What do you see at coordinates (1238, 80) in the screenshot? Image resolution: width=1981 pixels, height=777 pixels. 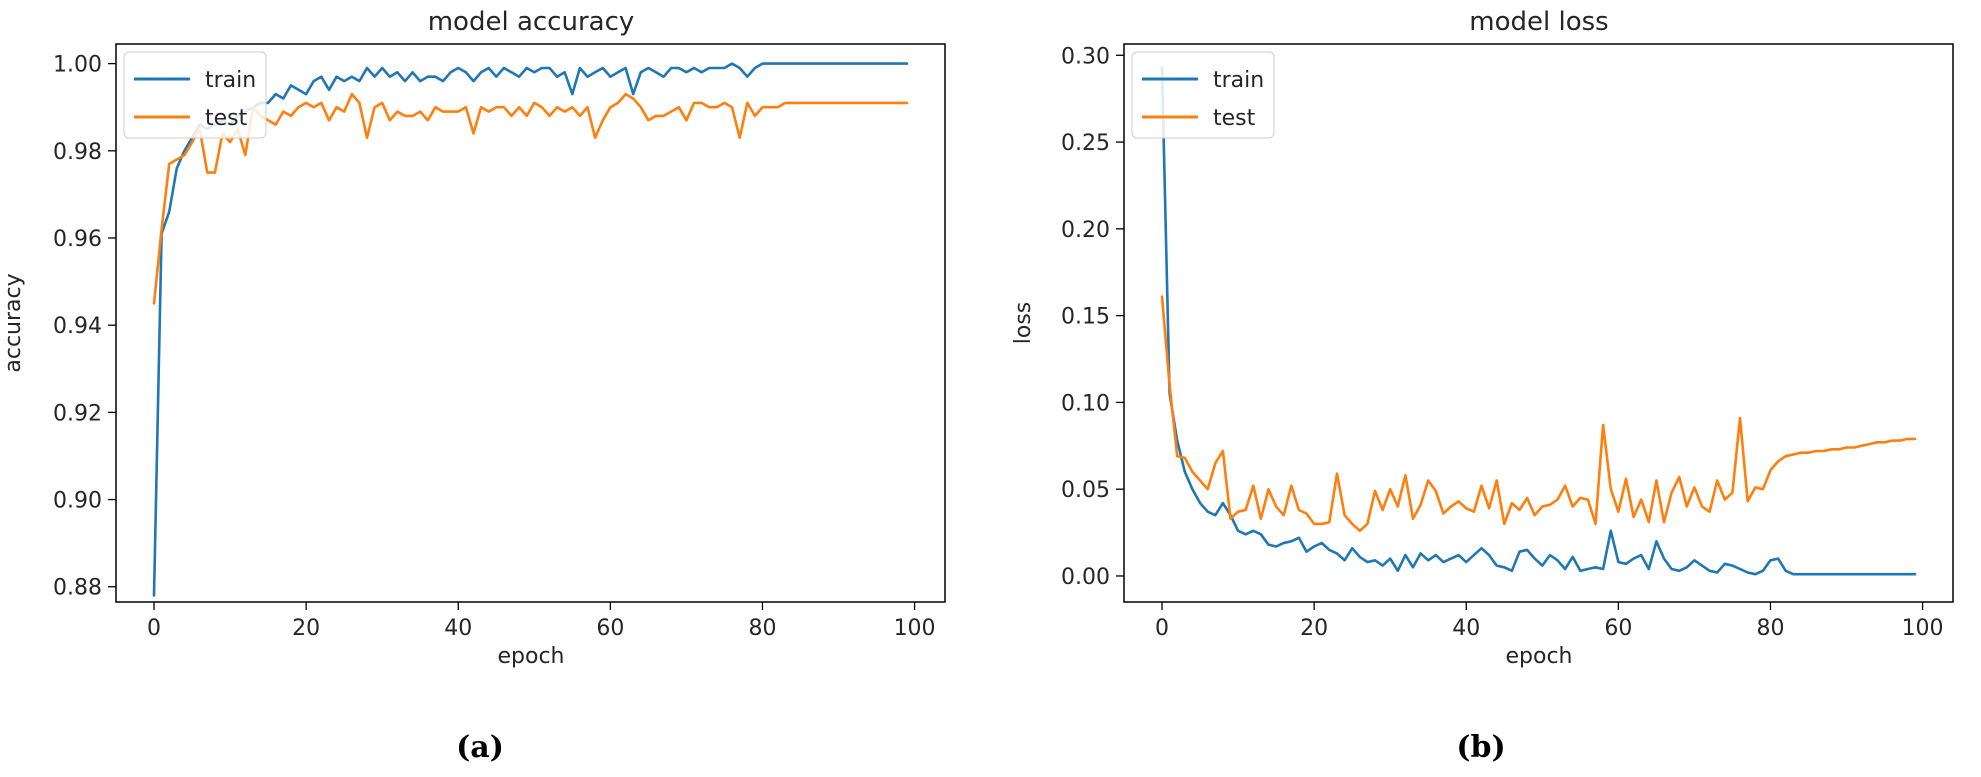 I see `loss-legend-train-label: train` at bounding box center [1238, 80].